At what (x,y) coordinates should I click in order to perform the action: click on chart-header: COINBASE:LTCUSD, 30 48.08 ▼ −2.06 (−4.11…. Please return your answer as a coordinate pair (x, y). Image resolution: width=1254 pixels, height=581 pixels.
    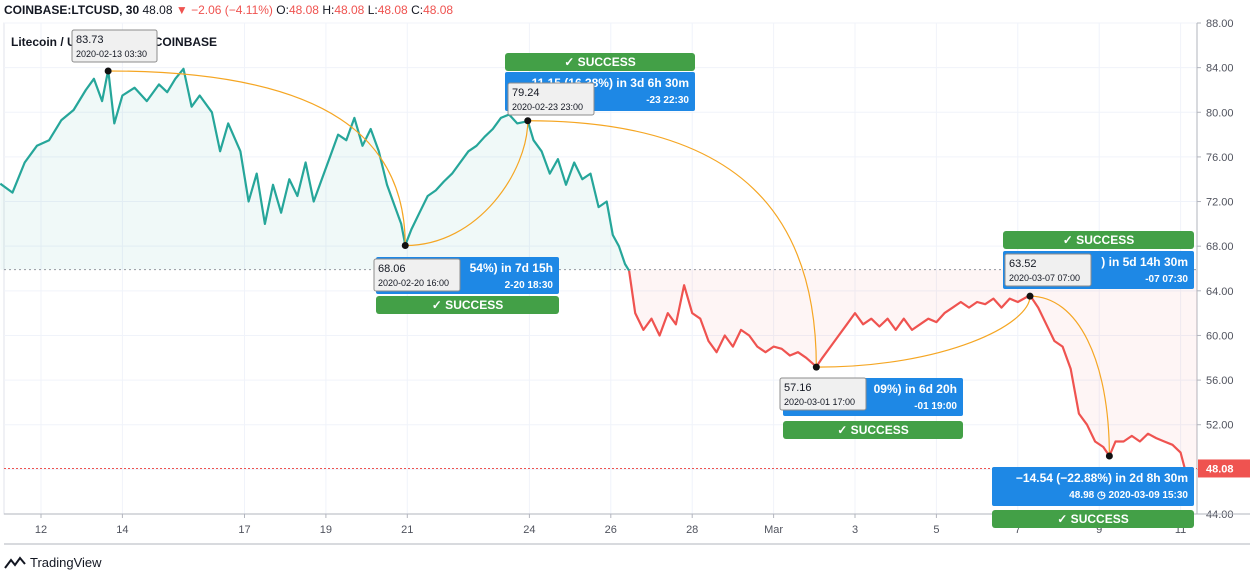
    Looking at the image, I should click on (228, 10).